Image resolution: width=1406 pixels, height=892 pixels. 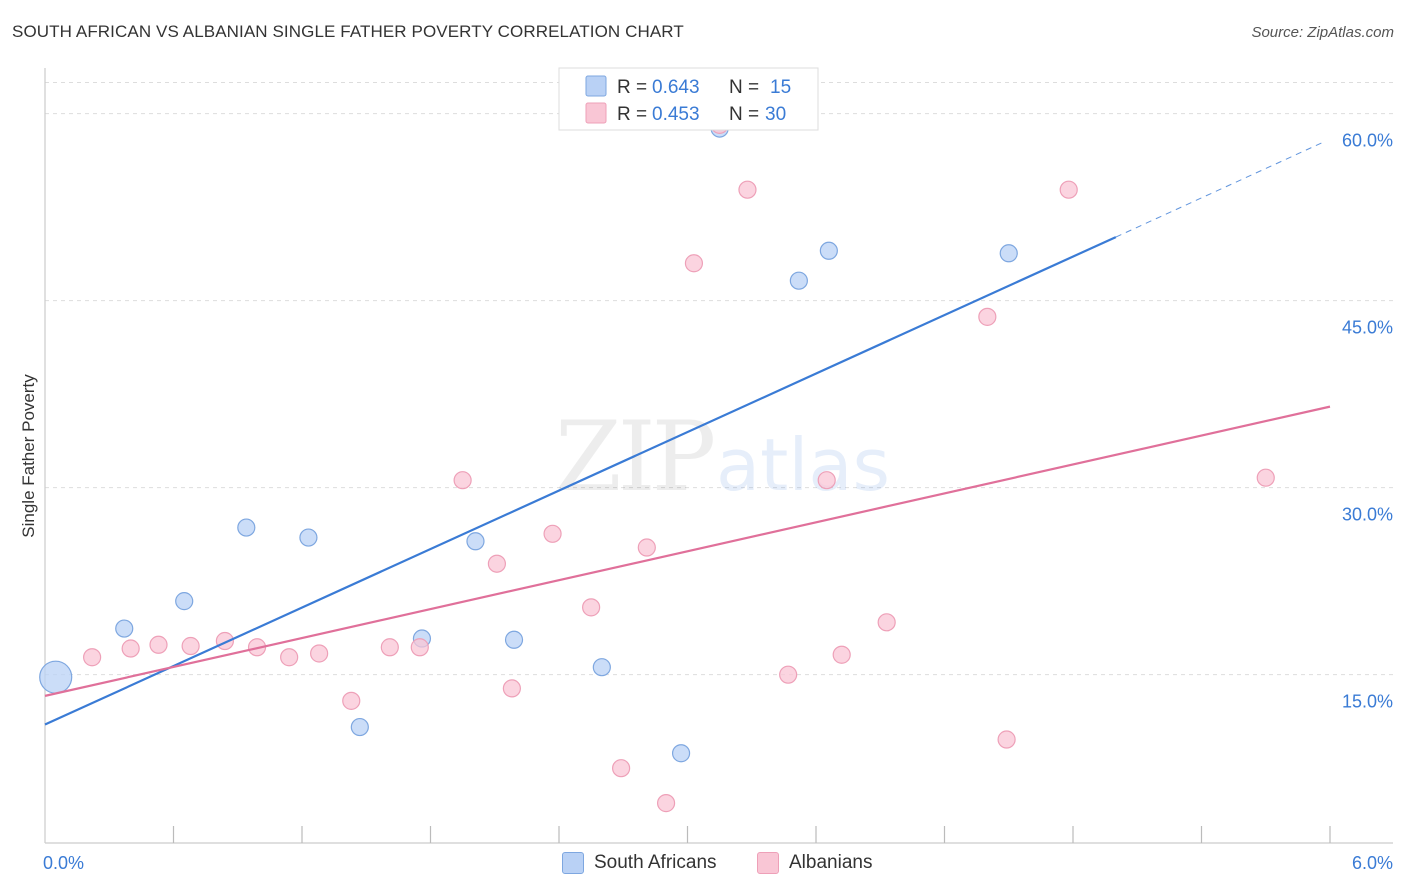 What do you see at coordinates (655, 862) in the screenshot?
I see `legend-bottom-label-south-africans: South Africans` at bounding box center [655, 862].